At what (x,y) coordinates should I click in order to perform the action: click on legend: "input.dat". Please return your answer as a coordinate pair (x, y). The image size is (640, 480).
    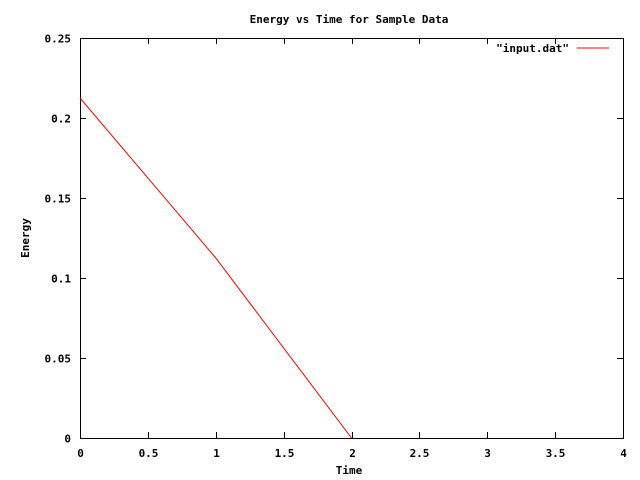
    Looking at the image, I should click on (552, 48).